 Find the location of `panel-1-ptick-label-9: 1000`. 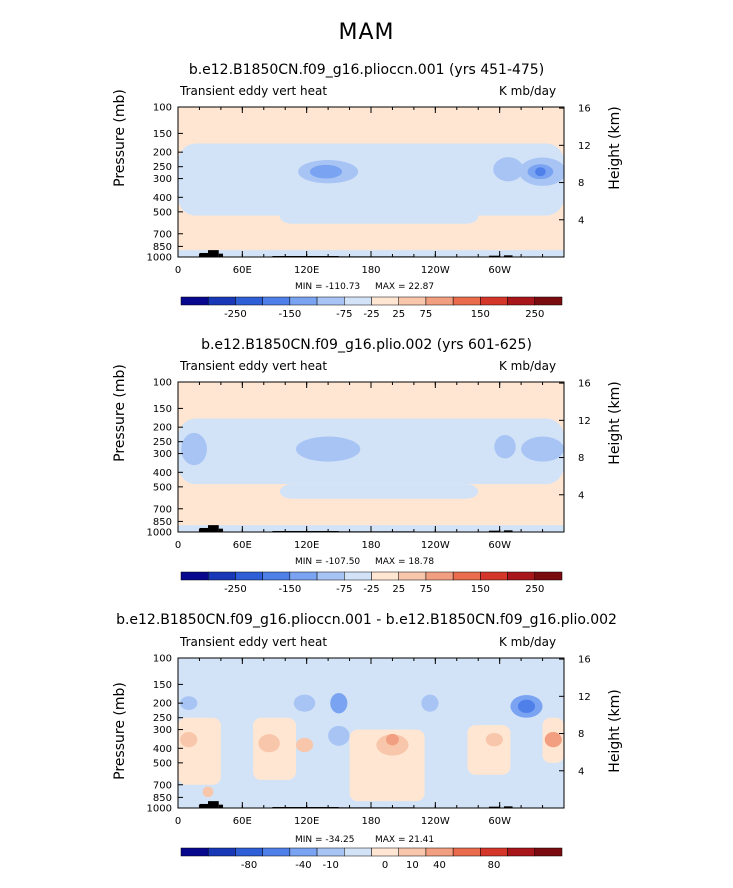

panel-1-ptick-label-9: 1000 is located at coordinates (159, 258).